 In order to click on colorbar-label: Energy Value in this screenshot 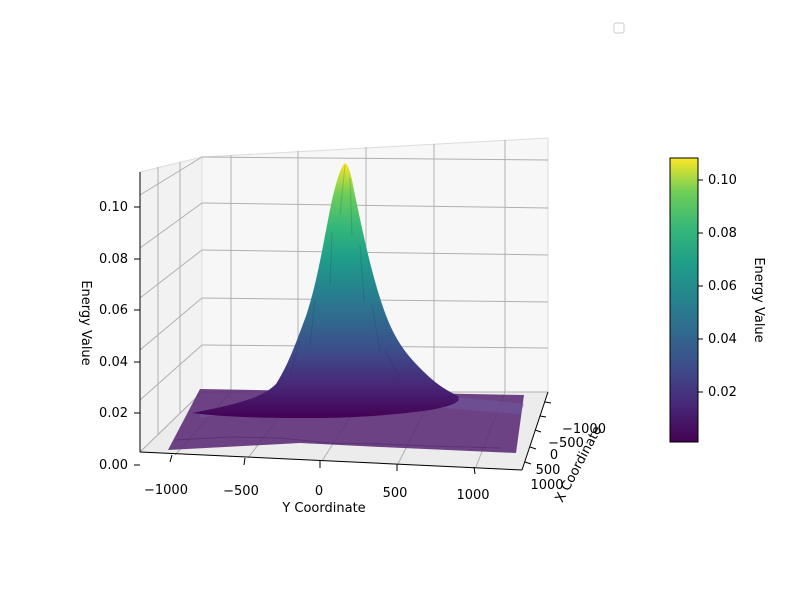, I will do `click(758, 299)`.